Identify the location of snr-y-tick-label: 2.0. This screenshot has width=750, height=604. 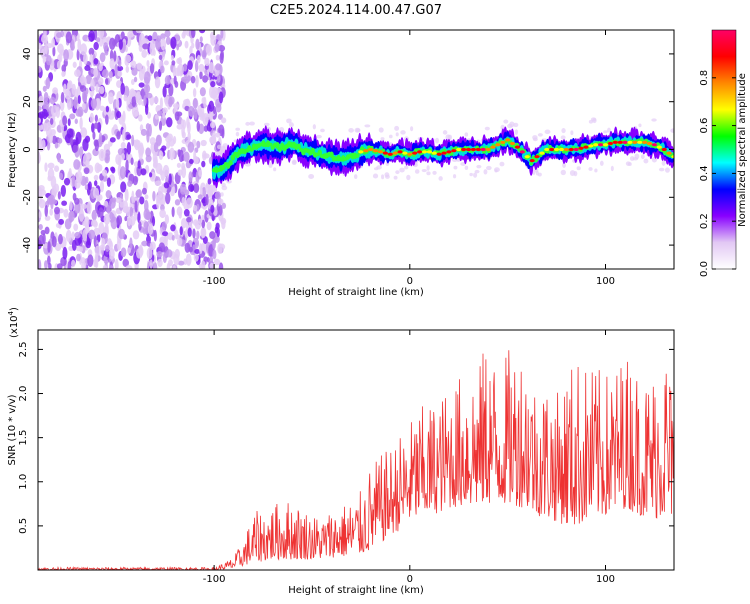
(23, 394).